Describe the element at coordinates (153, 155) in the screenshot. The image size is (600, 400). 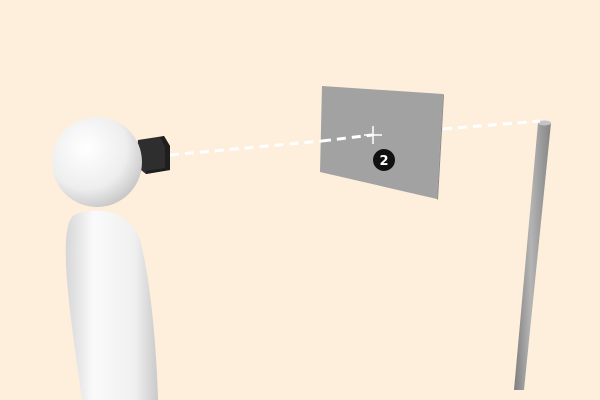
I see `vr-headset-icon` at that location.